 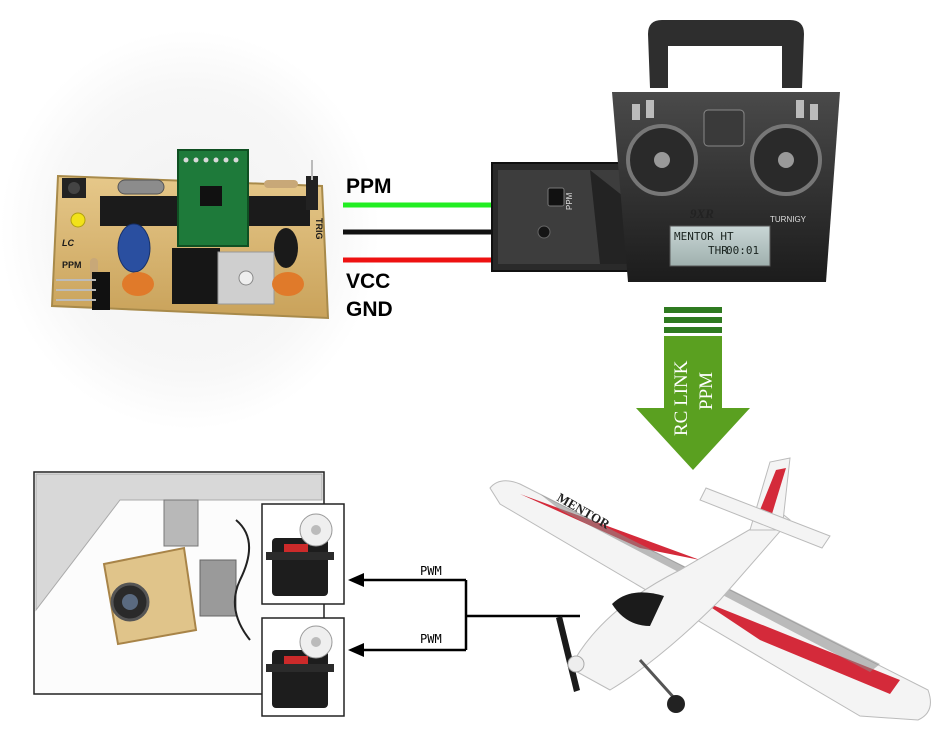 I want to click on crystal, so click(x=141, y=187).